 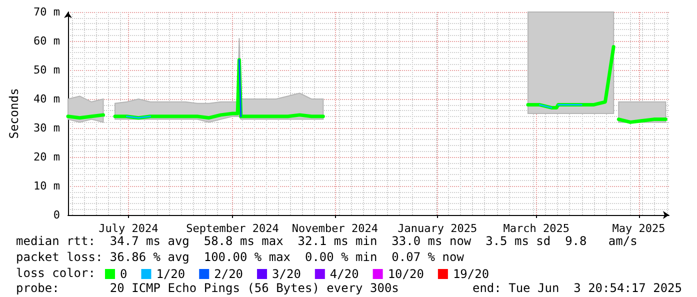 I want to click on legend-title: loss color:, so click(x=56, y=273).